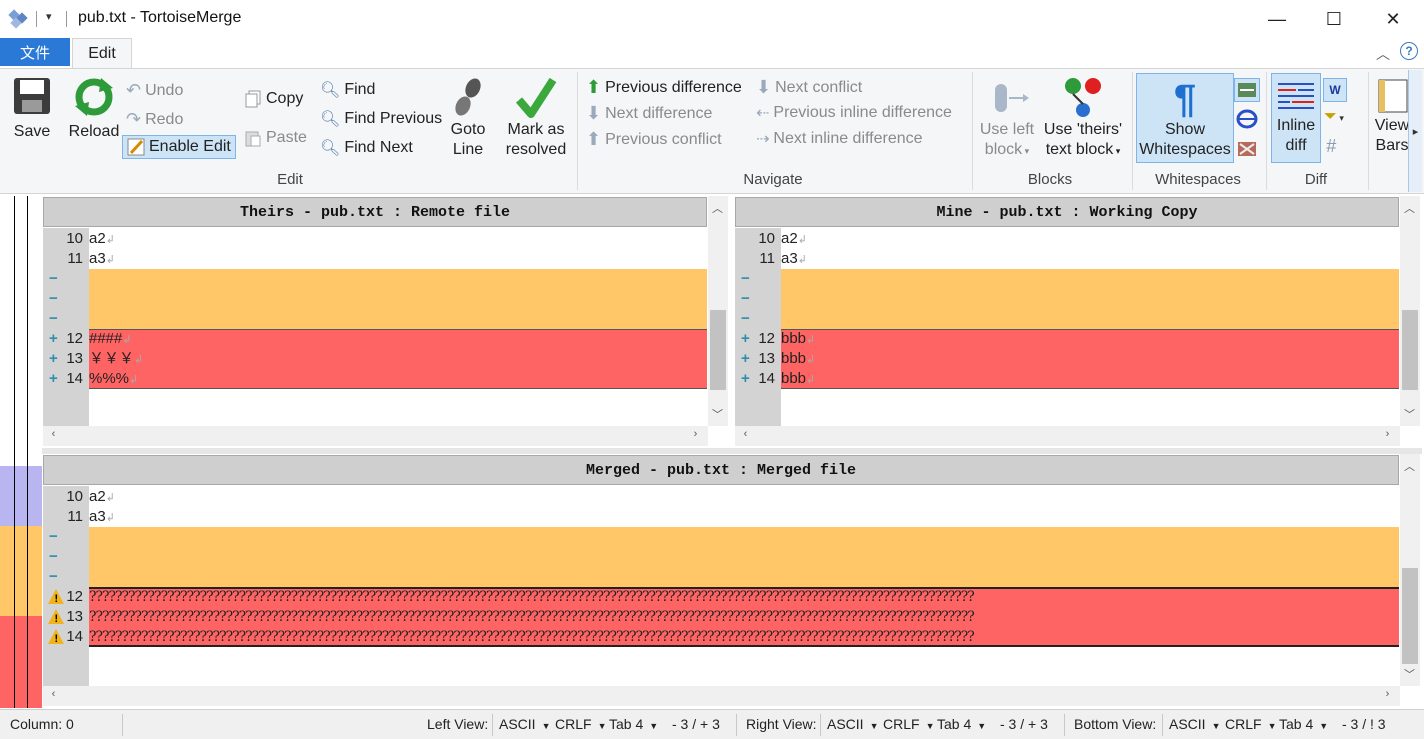  I want to click on tab-edit: Edit, so click(102, 53).